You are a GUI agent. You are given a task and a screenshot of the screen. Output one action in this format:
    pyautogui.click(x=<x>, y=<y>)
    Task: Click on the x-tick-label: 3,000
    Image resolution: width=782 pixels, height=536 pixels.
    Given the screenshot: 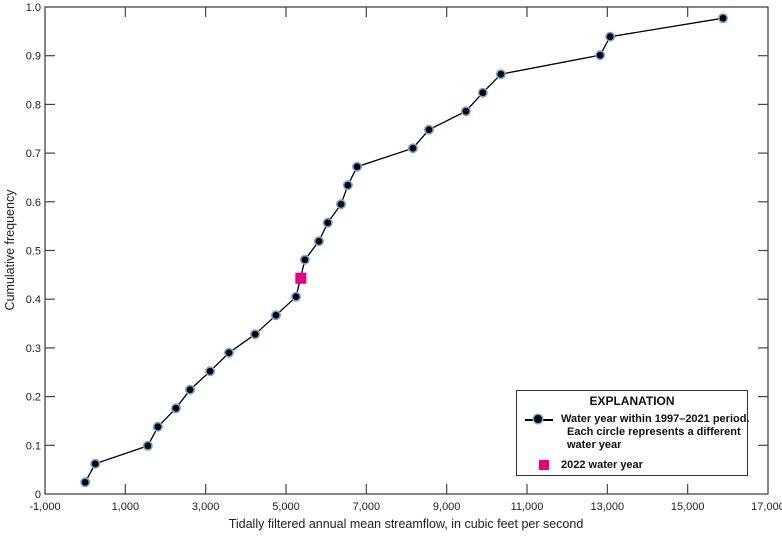 What is the action you would take?
    pyautogui.click(x=206, y=507)
    